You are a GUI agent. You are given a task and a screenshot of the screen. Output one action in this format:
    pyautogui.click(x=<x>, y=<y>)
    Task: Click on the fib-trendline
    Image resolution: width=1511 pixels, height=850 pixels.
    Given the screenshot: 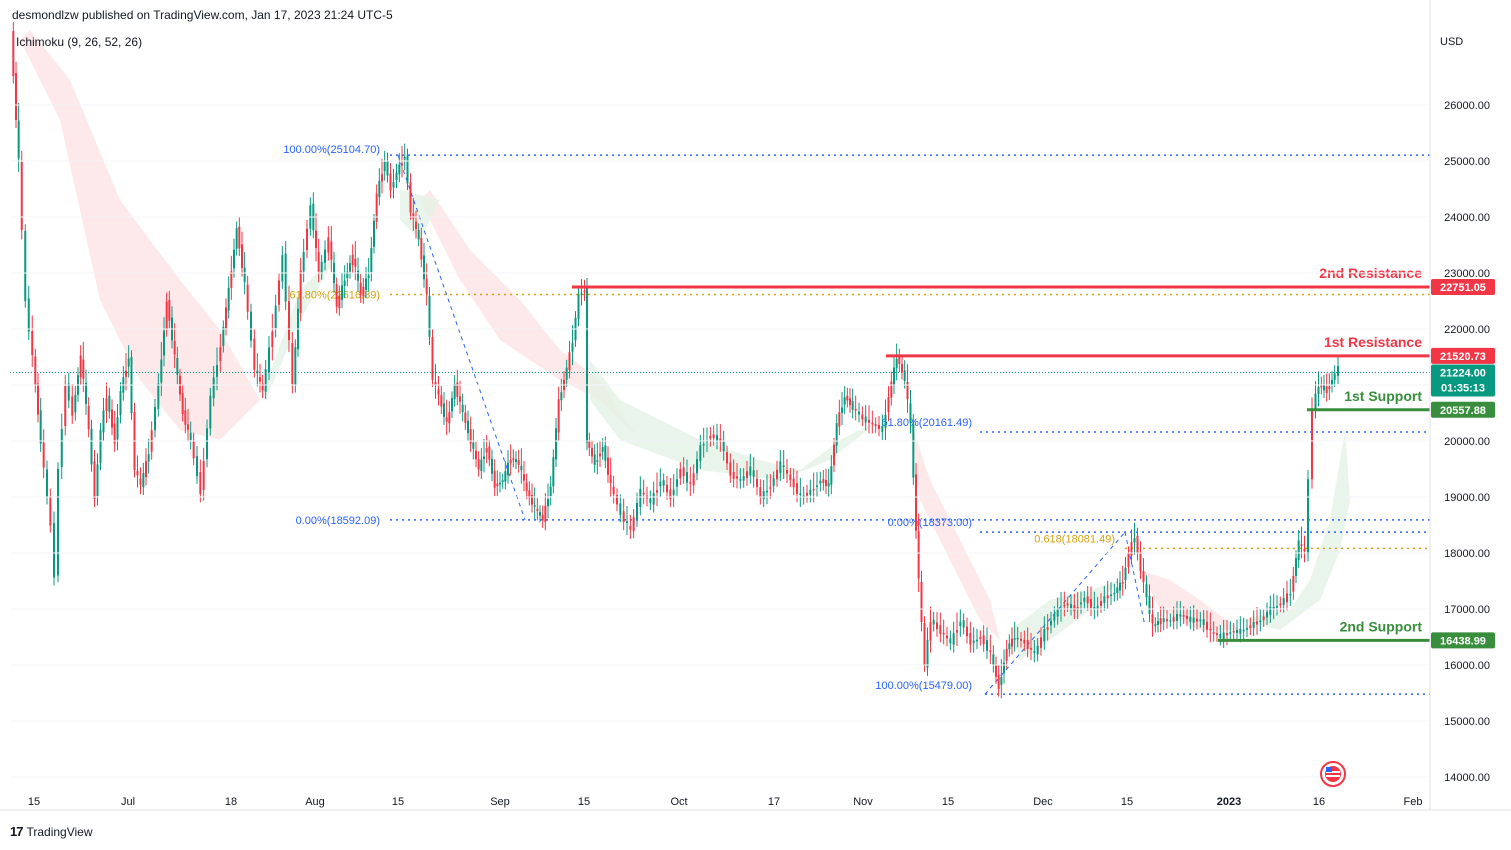 What is the action you would take?
    pyautogui.click(x=461, y=337)
    